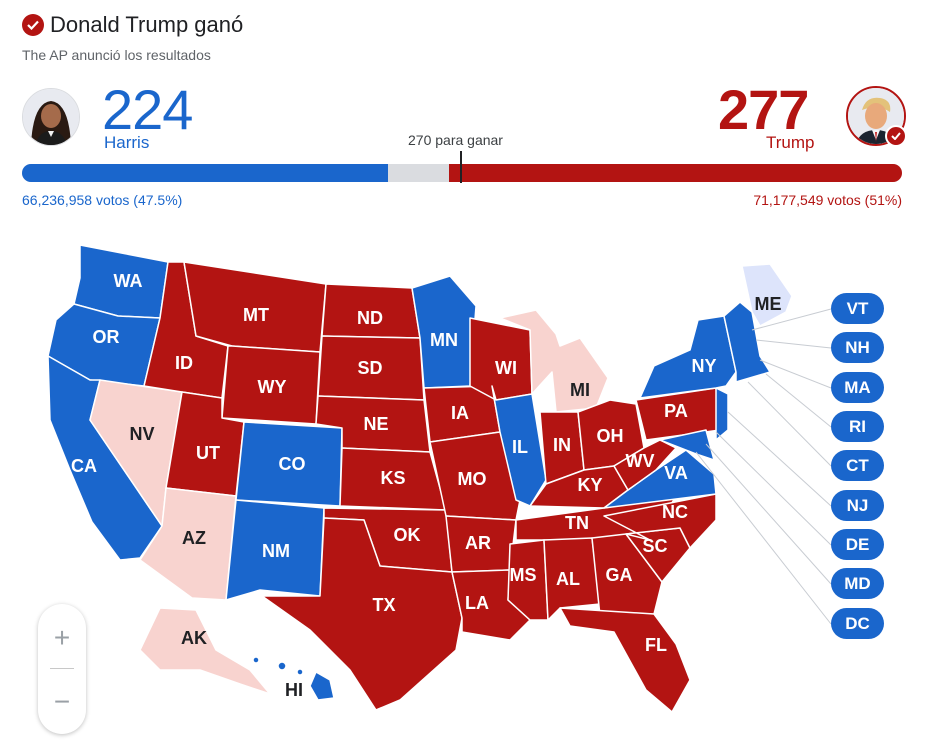 This screenshot has width=928, height=745. Describe the element at coordinates (703, 366) in the screenshot. I see `label-NY: NY` at that location.